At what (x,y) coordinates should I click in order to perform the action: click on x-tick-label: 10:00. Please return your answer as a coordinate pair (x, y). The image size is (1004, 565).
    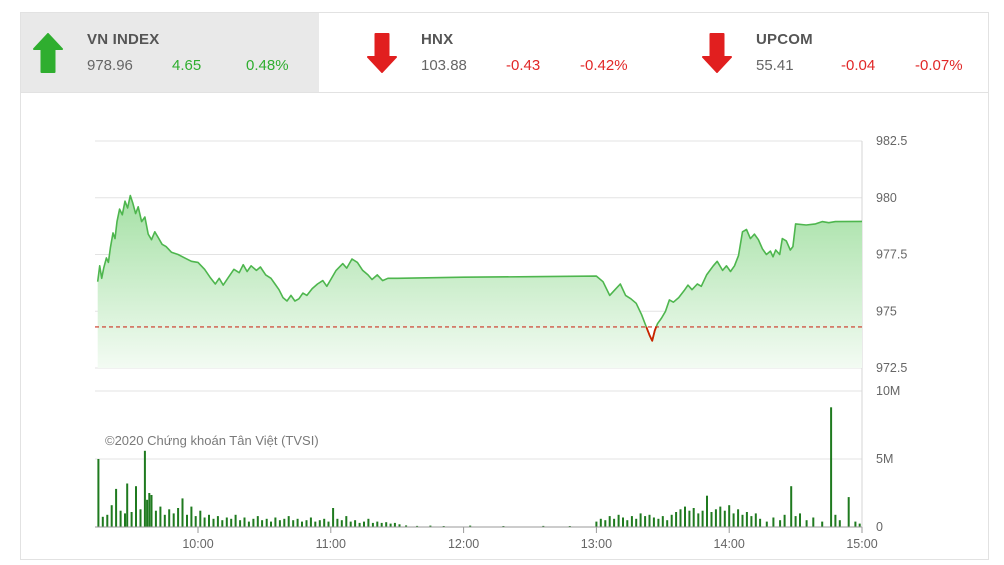
    Looking at the image, I should click on (197, 544).